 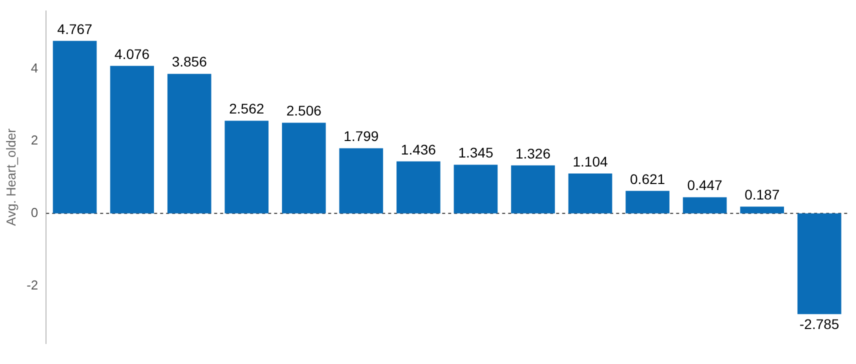 What do you see at coordinates (246, 108) in the screenshot?
I see `data-label: 2.562` at bounding box center [246, 108].